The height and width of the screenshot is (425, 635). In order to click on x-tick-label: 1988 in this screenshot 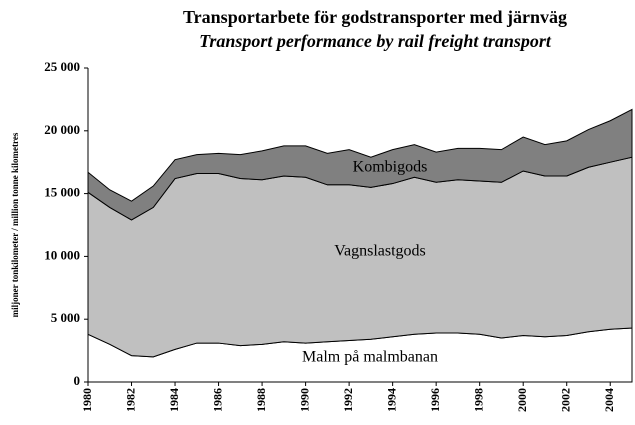, I will do `click(261, 400)`.